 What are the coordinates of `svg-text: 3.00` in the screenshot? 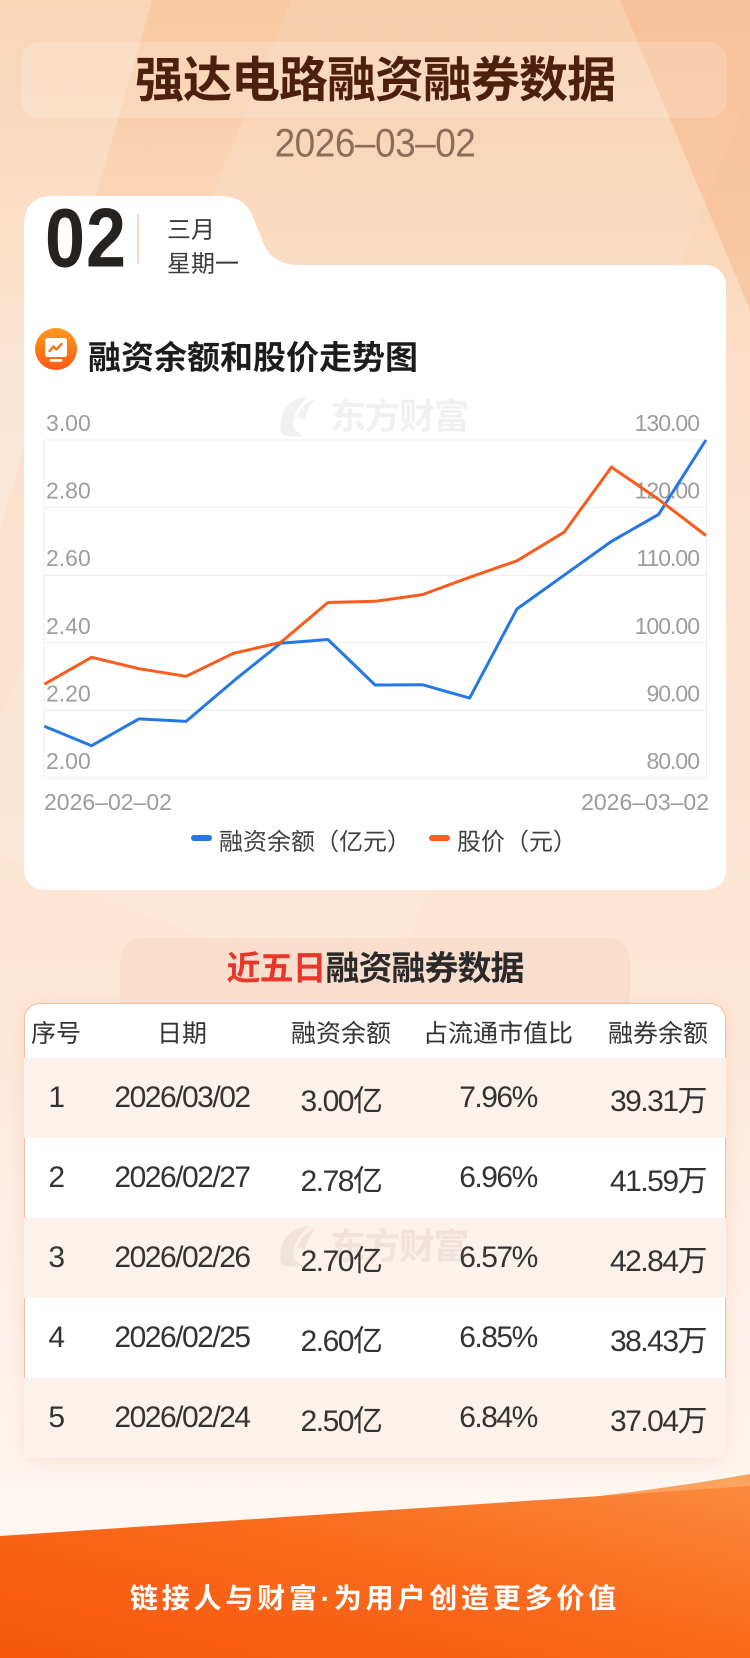 It's located at (68, 423).